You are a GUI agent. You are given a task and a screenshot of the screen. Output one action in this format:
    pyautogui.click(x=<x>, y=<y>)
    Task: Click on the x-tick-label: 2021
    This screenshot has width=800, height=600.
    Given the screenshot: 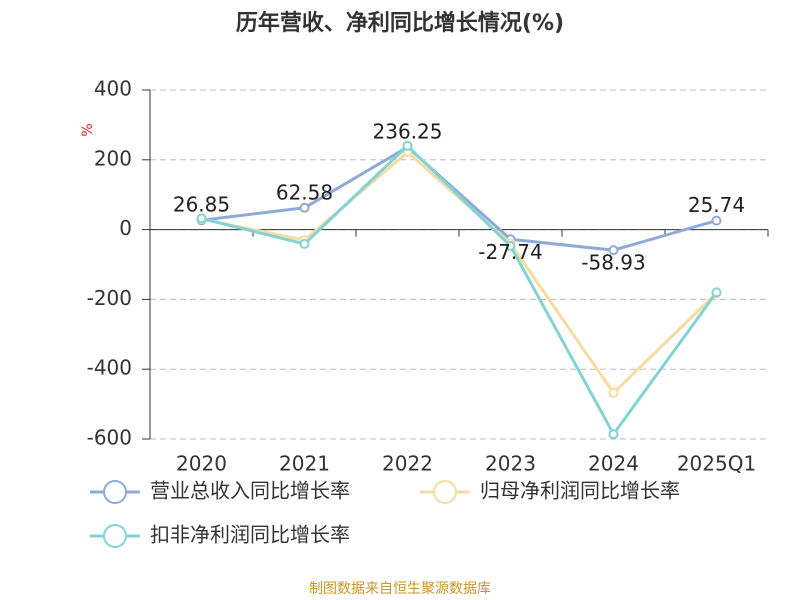 What is the action you would take?
    pyautogui.click(x=304, y=464)
    